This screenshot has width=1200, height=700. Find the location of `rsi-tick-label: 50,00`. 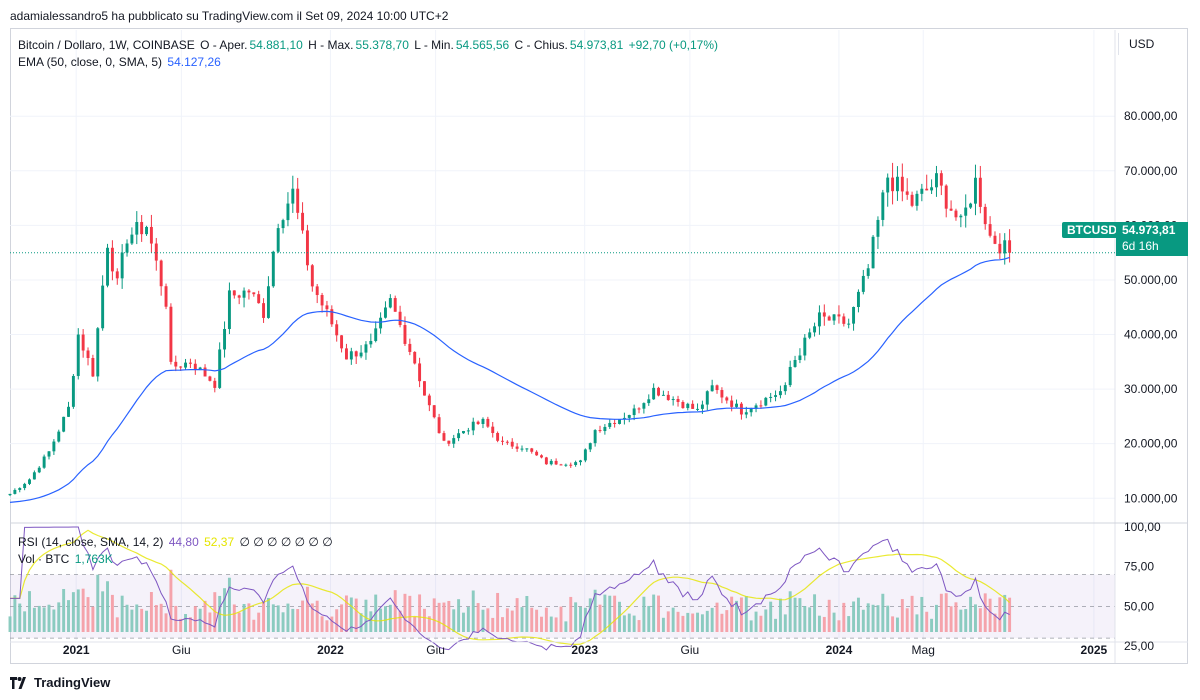

rsi-tick-label: 50,00 is located at coordinates (1139, 606).